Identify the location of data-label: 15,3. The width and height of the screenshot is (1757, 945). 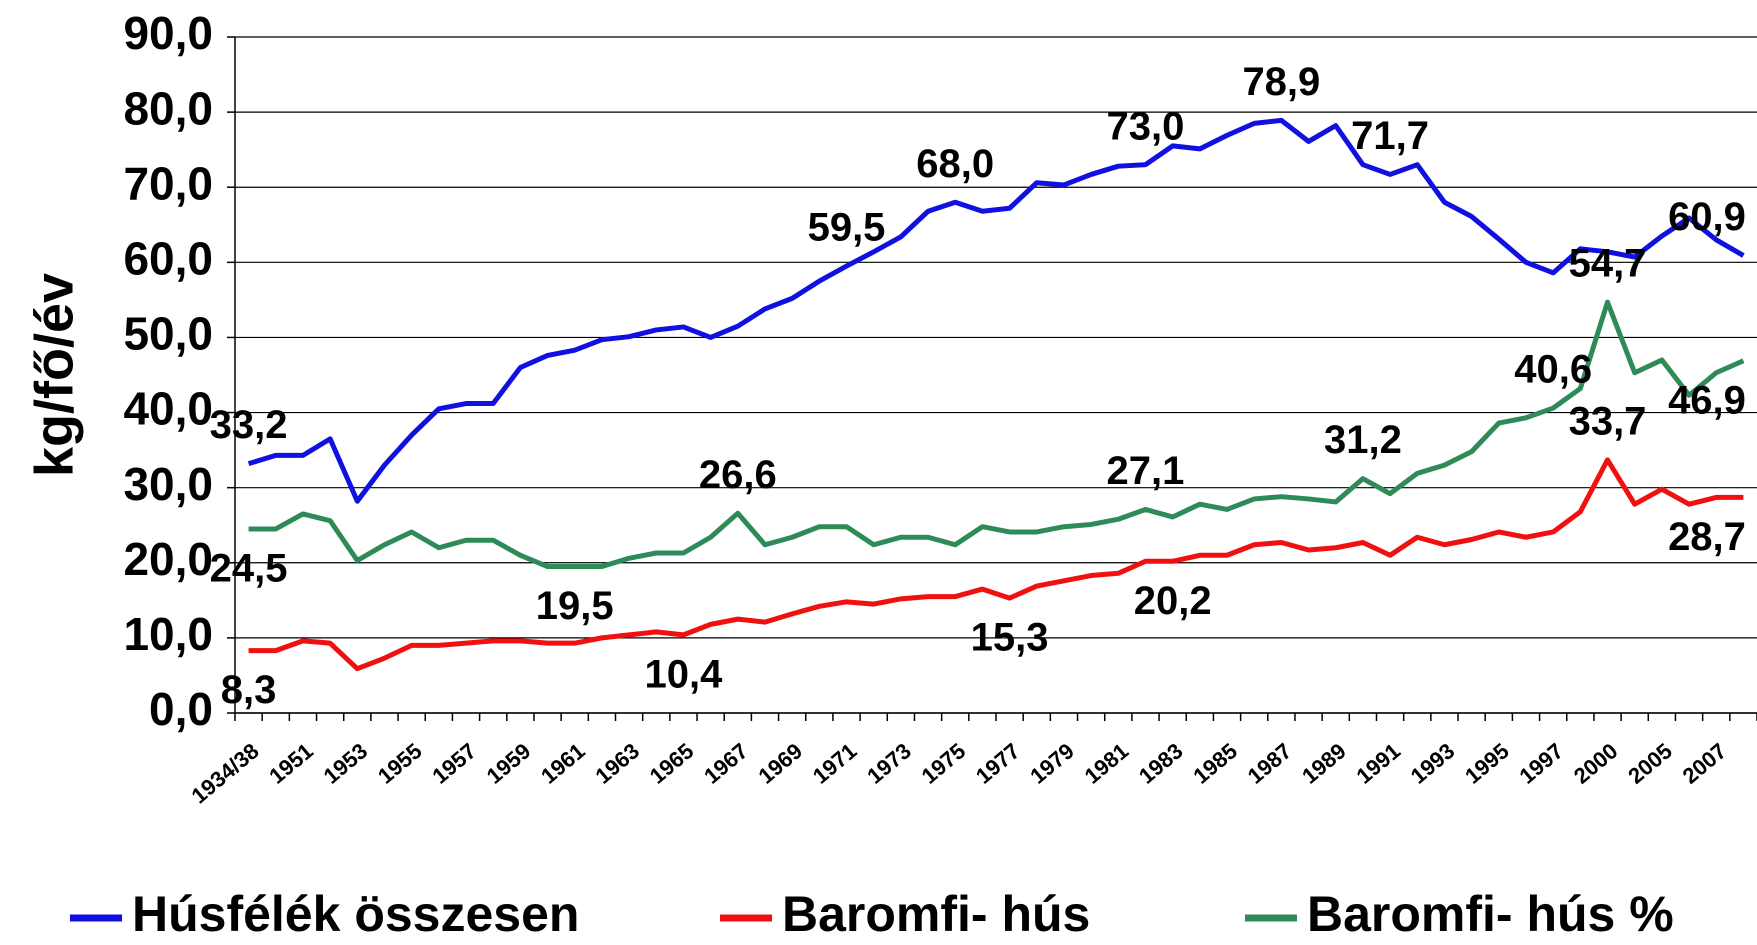
(1010, 638).